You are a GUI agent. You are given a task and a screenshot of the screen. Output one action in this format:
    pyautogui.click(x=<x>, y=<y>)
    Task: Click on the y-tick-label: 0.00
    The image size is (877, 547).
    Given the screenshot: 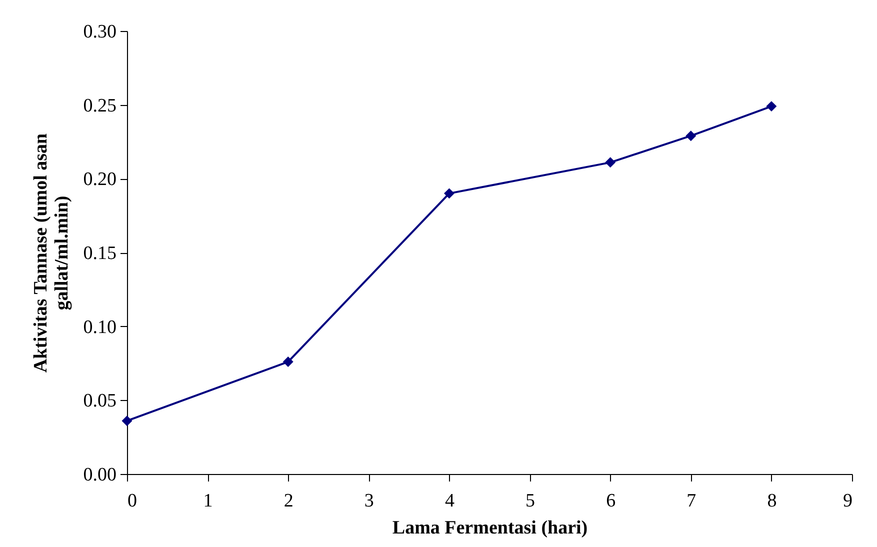 What is the action you would take?
    pyautogui.click(x=99, y=475)
    